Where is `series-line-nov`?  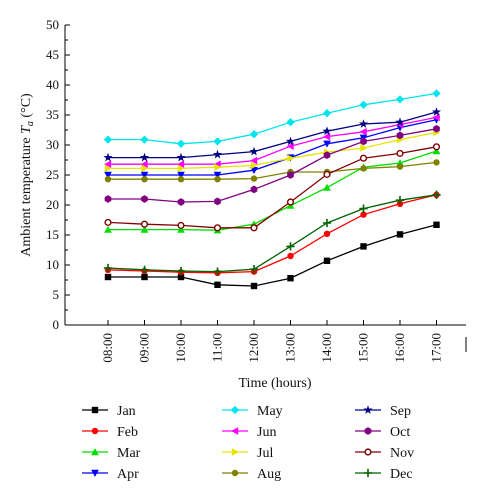 series-line-nov is located at coordinates (272, 187).